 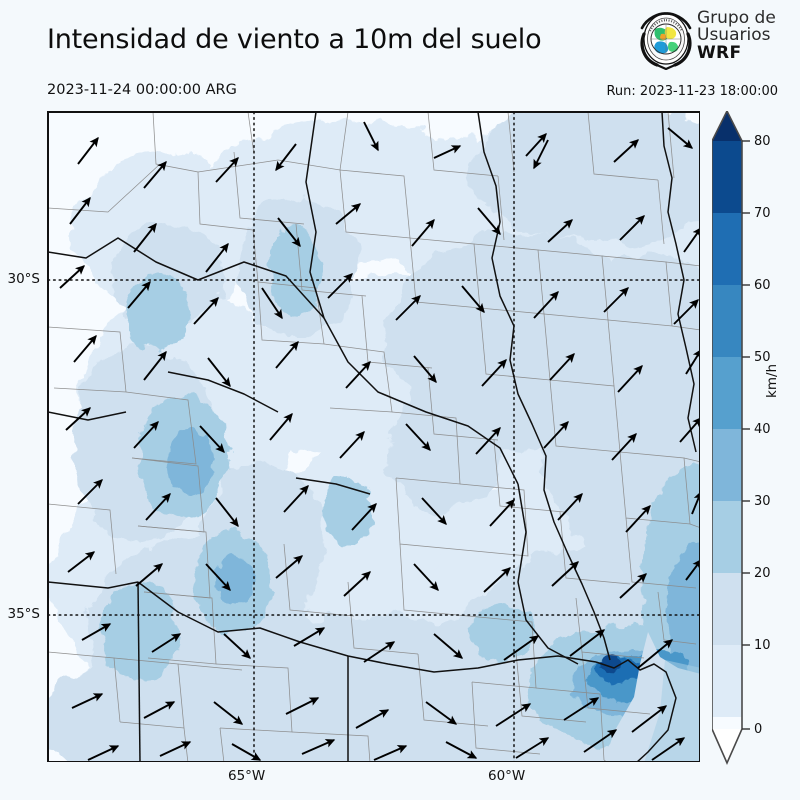 I want to click on colorbar-under-arrow, so click(x=727, y=746).